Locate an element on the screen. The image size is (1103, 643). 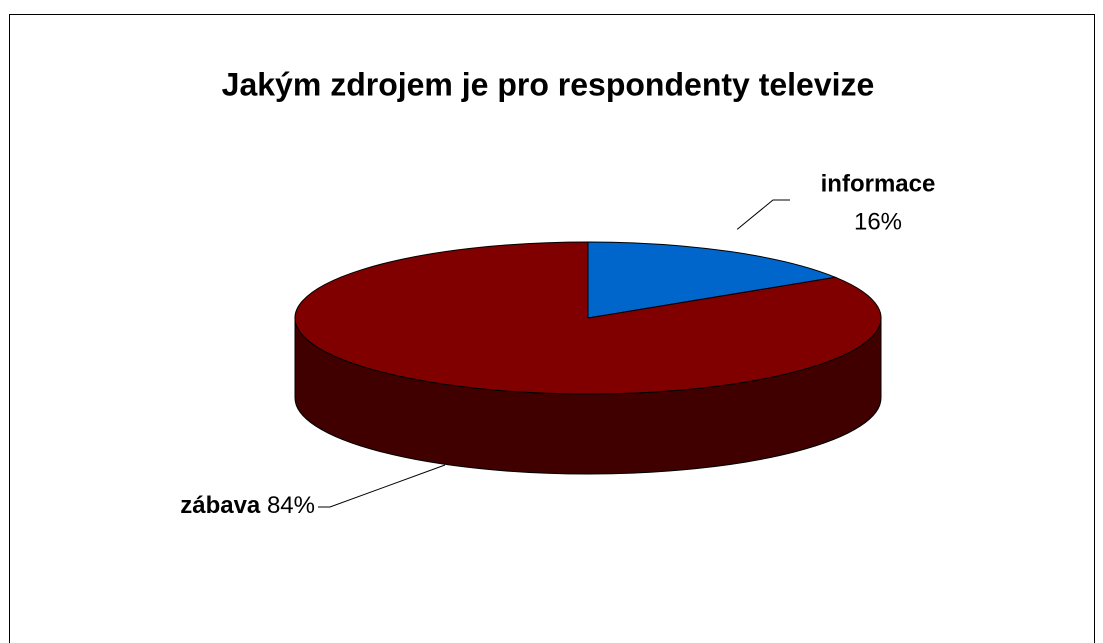
slice-name: zábava is located at coordinates (220, 505).